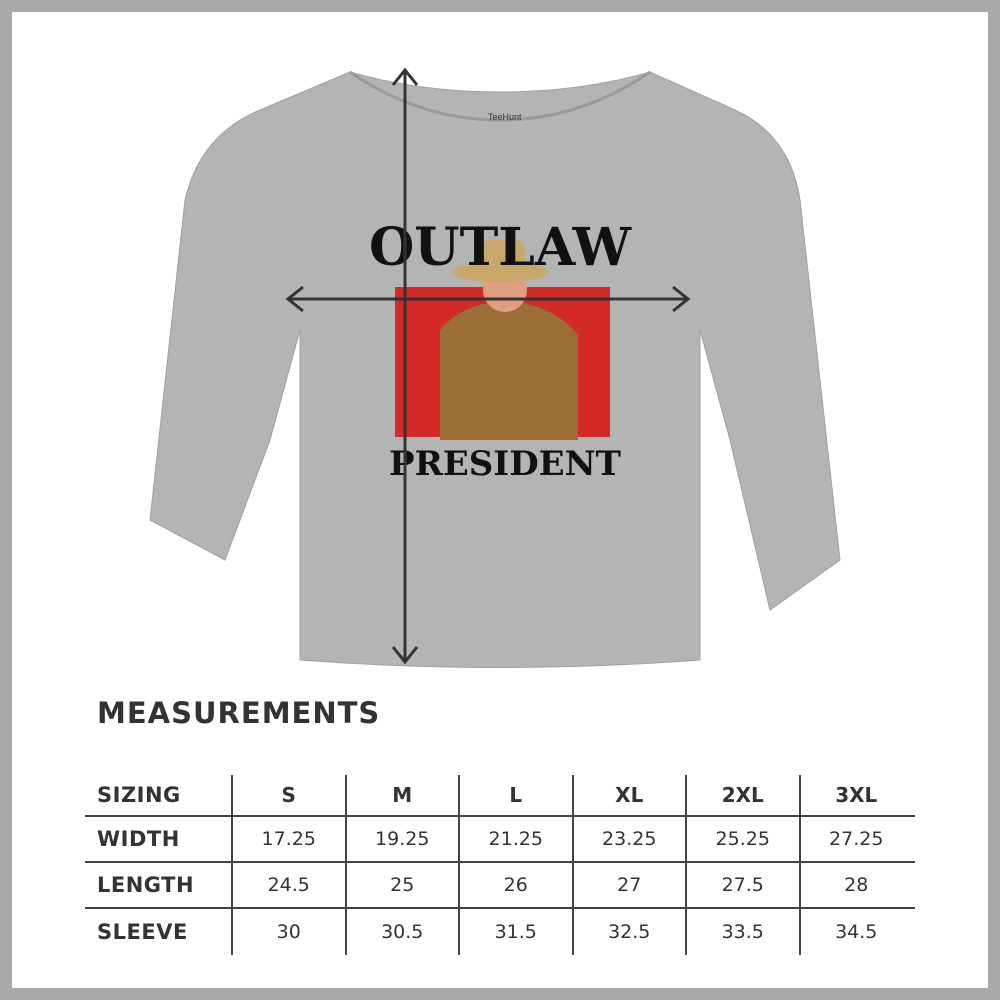 The height and width of the screenshot is (1000, 1000). Describe the element at coordinates (239, 713) in the screenshot. I see `measurements-title: MEASUREMENTS` at that location.